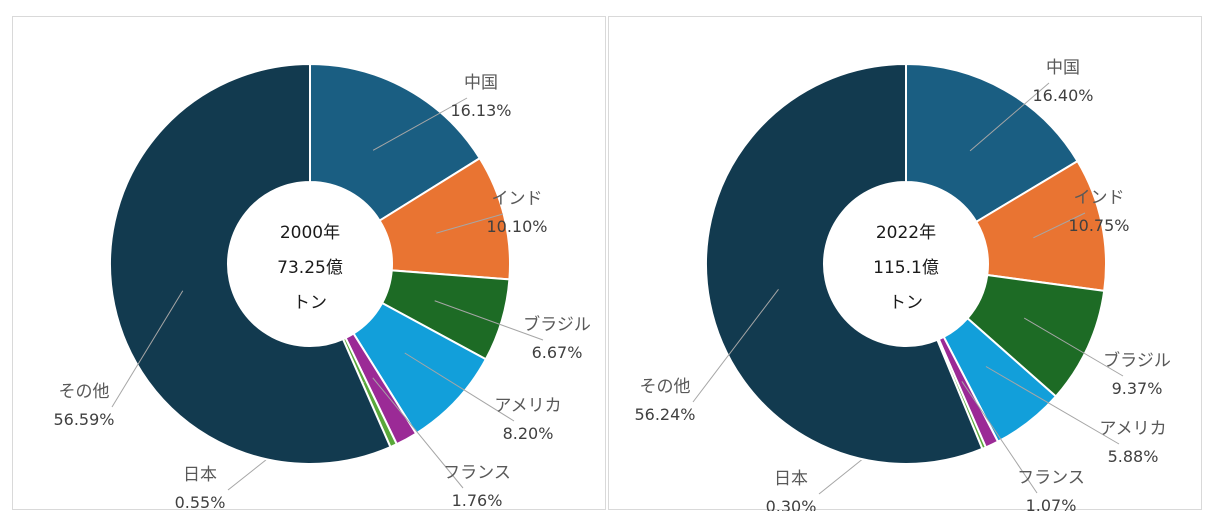  What do you see at coordinates (528, 433) in the screenshot?
I see `slice-value-label: 8.20%` at bounding box center [528, 433].